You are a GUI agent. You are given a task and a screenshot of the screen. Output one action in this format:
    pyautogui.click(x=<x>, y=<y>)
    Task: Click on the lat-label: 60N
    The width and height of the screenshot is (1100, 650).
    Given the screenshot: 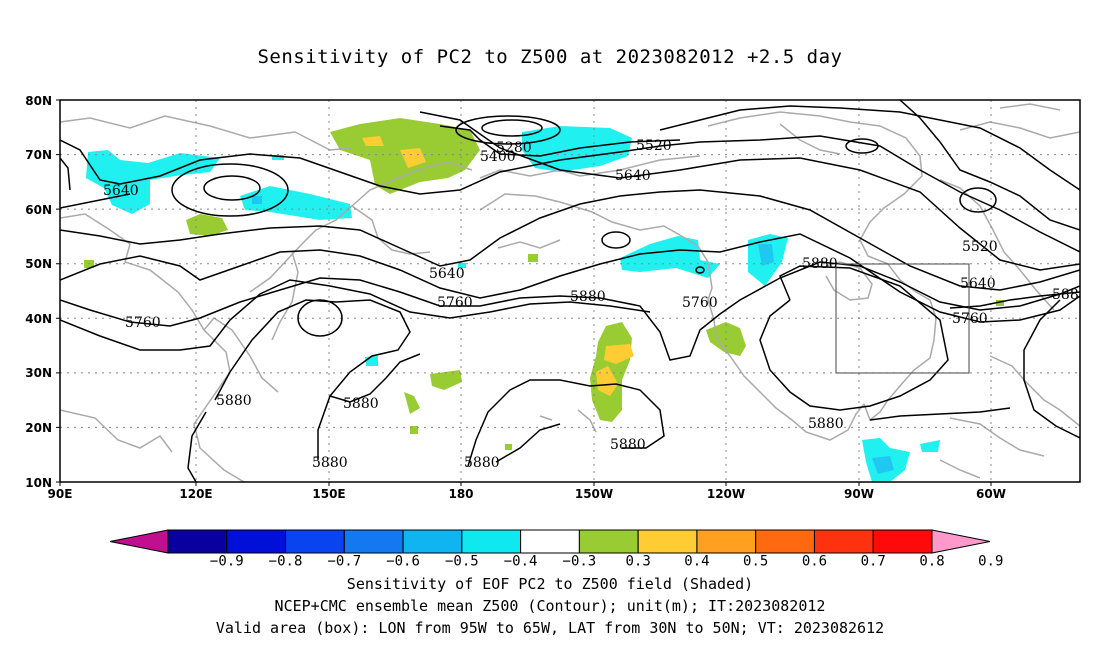 What is the action you would take?
    pyautogui.click(x=38, y=210)
    